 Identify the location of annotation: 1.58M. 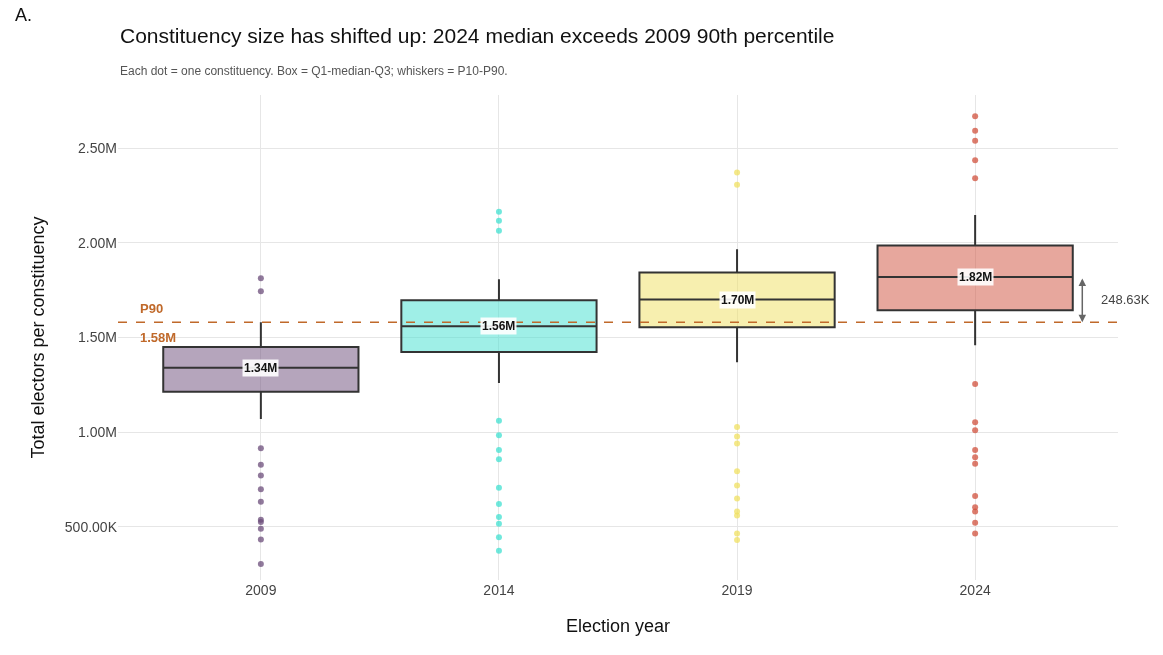
(158, 337).